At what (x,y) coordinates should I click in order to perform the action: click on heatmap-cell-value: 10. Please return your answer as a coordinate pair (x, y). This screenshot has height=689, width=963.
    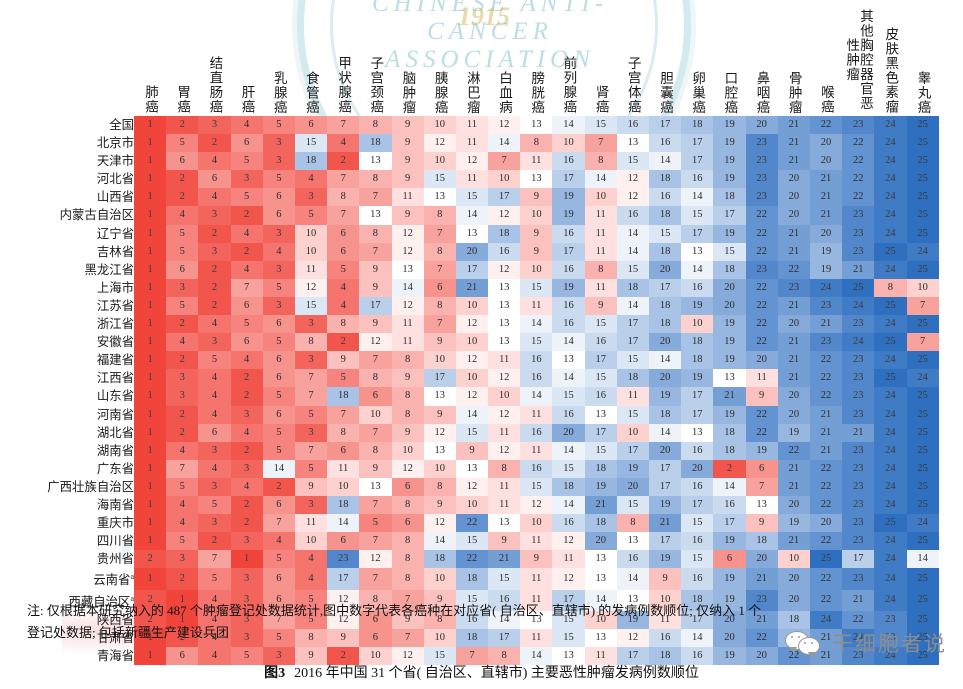
    Looking at the image, I should click on (568, 143).